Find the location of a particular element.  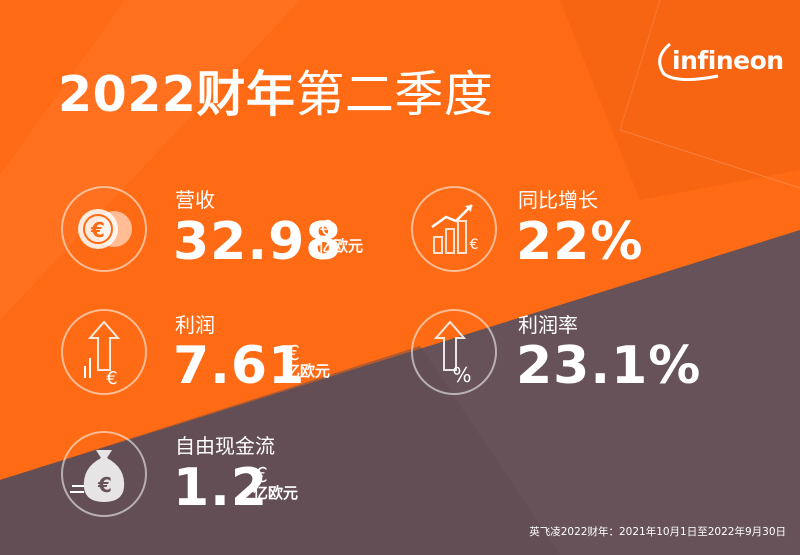

revenue-unit-text: 亿欧元 is located at coordinates (341, 246).